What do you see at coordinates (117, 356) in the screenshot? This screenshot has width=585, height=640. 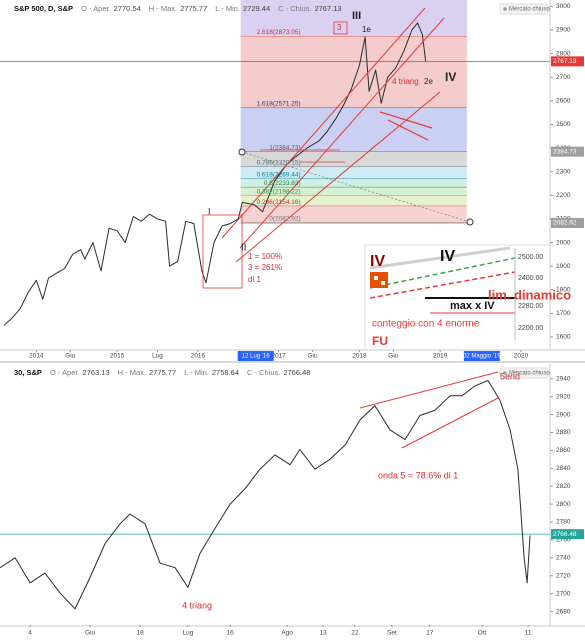 I see `x-tick-label: 2015` at bounding box center [117, 356].